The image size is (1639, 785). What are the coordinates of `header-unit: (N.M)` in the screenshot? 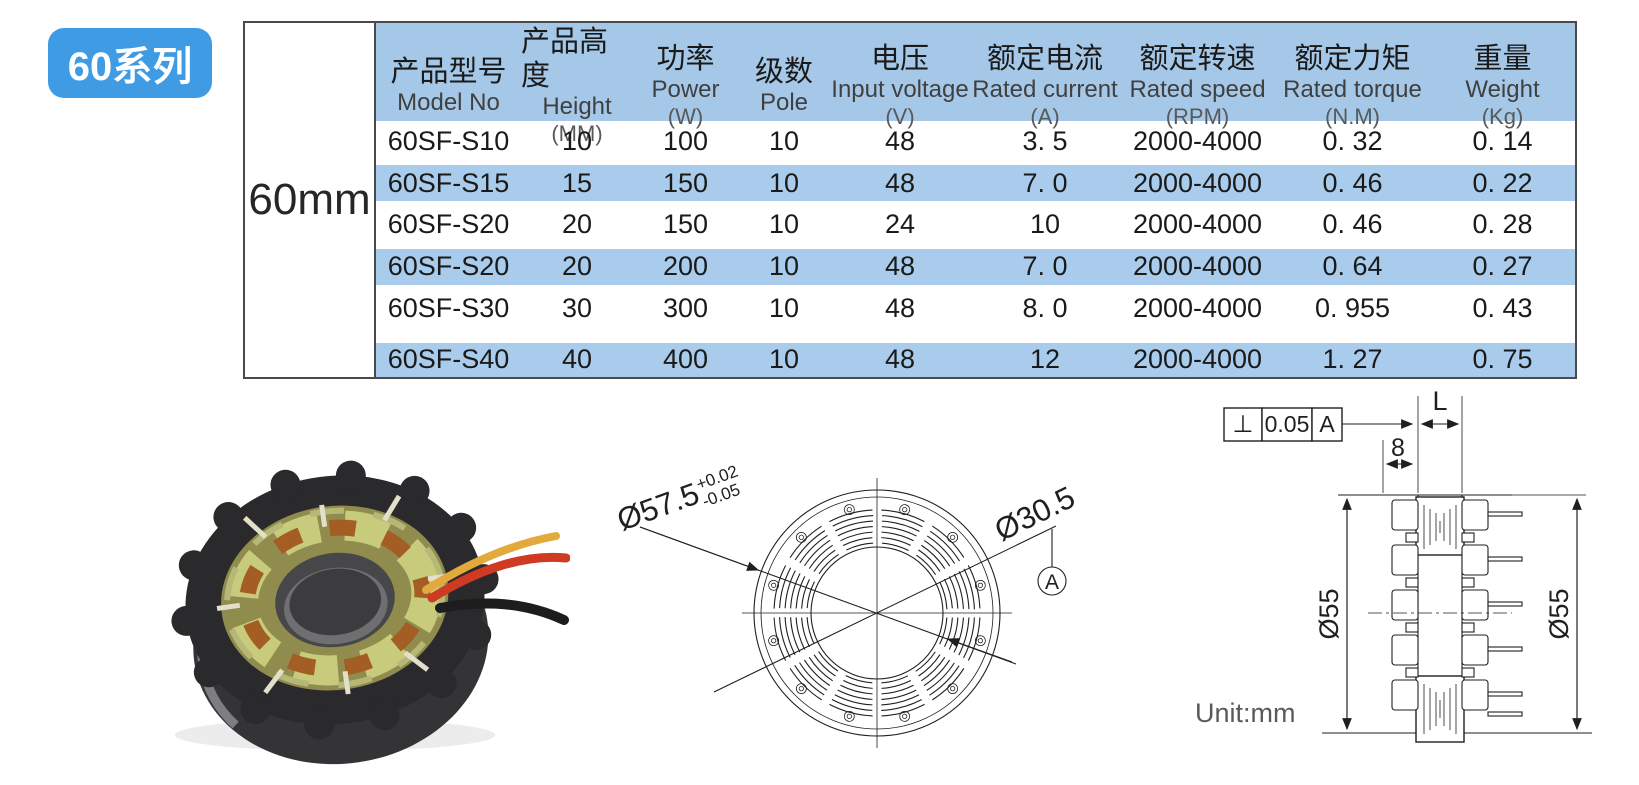 It's located at (1352, 116).